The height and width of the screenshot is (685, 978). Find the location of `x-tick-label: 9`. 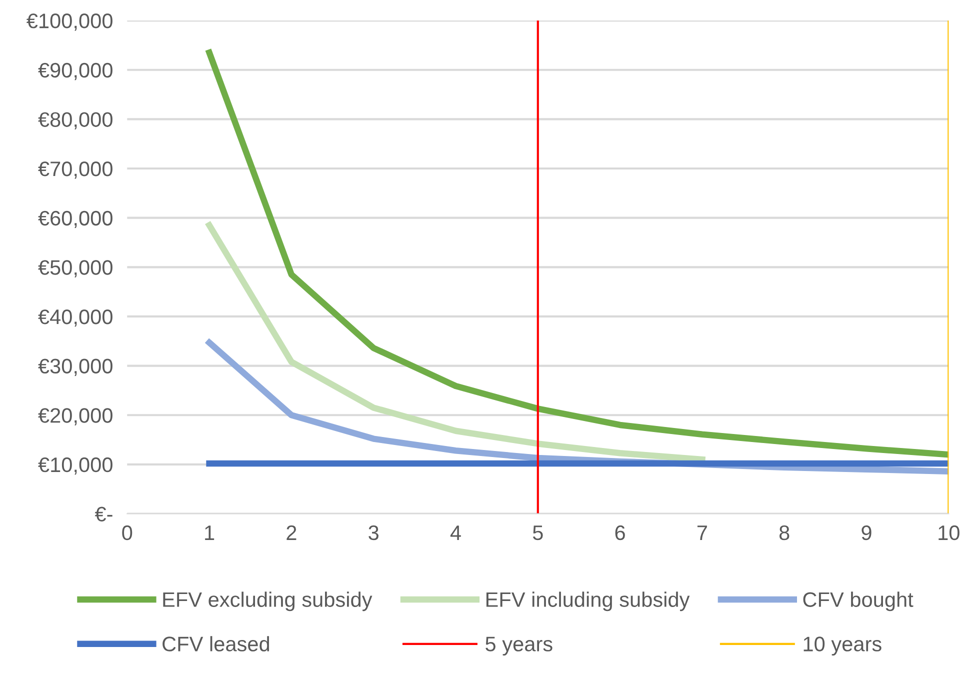

x-tick-label: 9 is located at coordinates (867, 532).